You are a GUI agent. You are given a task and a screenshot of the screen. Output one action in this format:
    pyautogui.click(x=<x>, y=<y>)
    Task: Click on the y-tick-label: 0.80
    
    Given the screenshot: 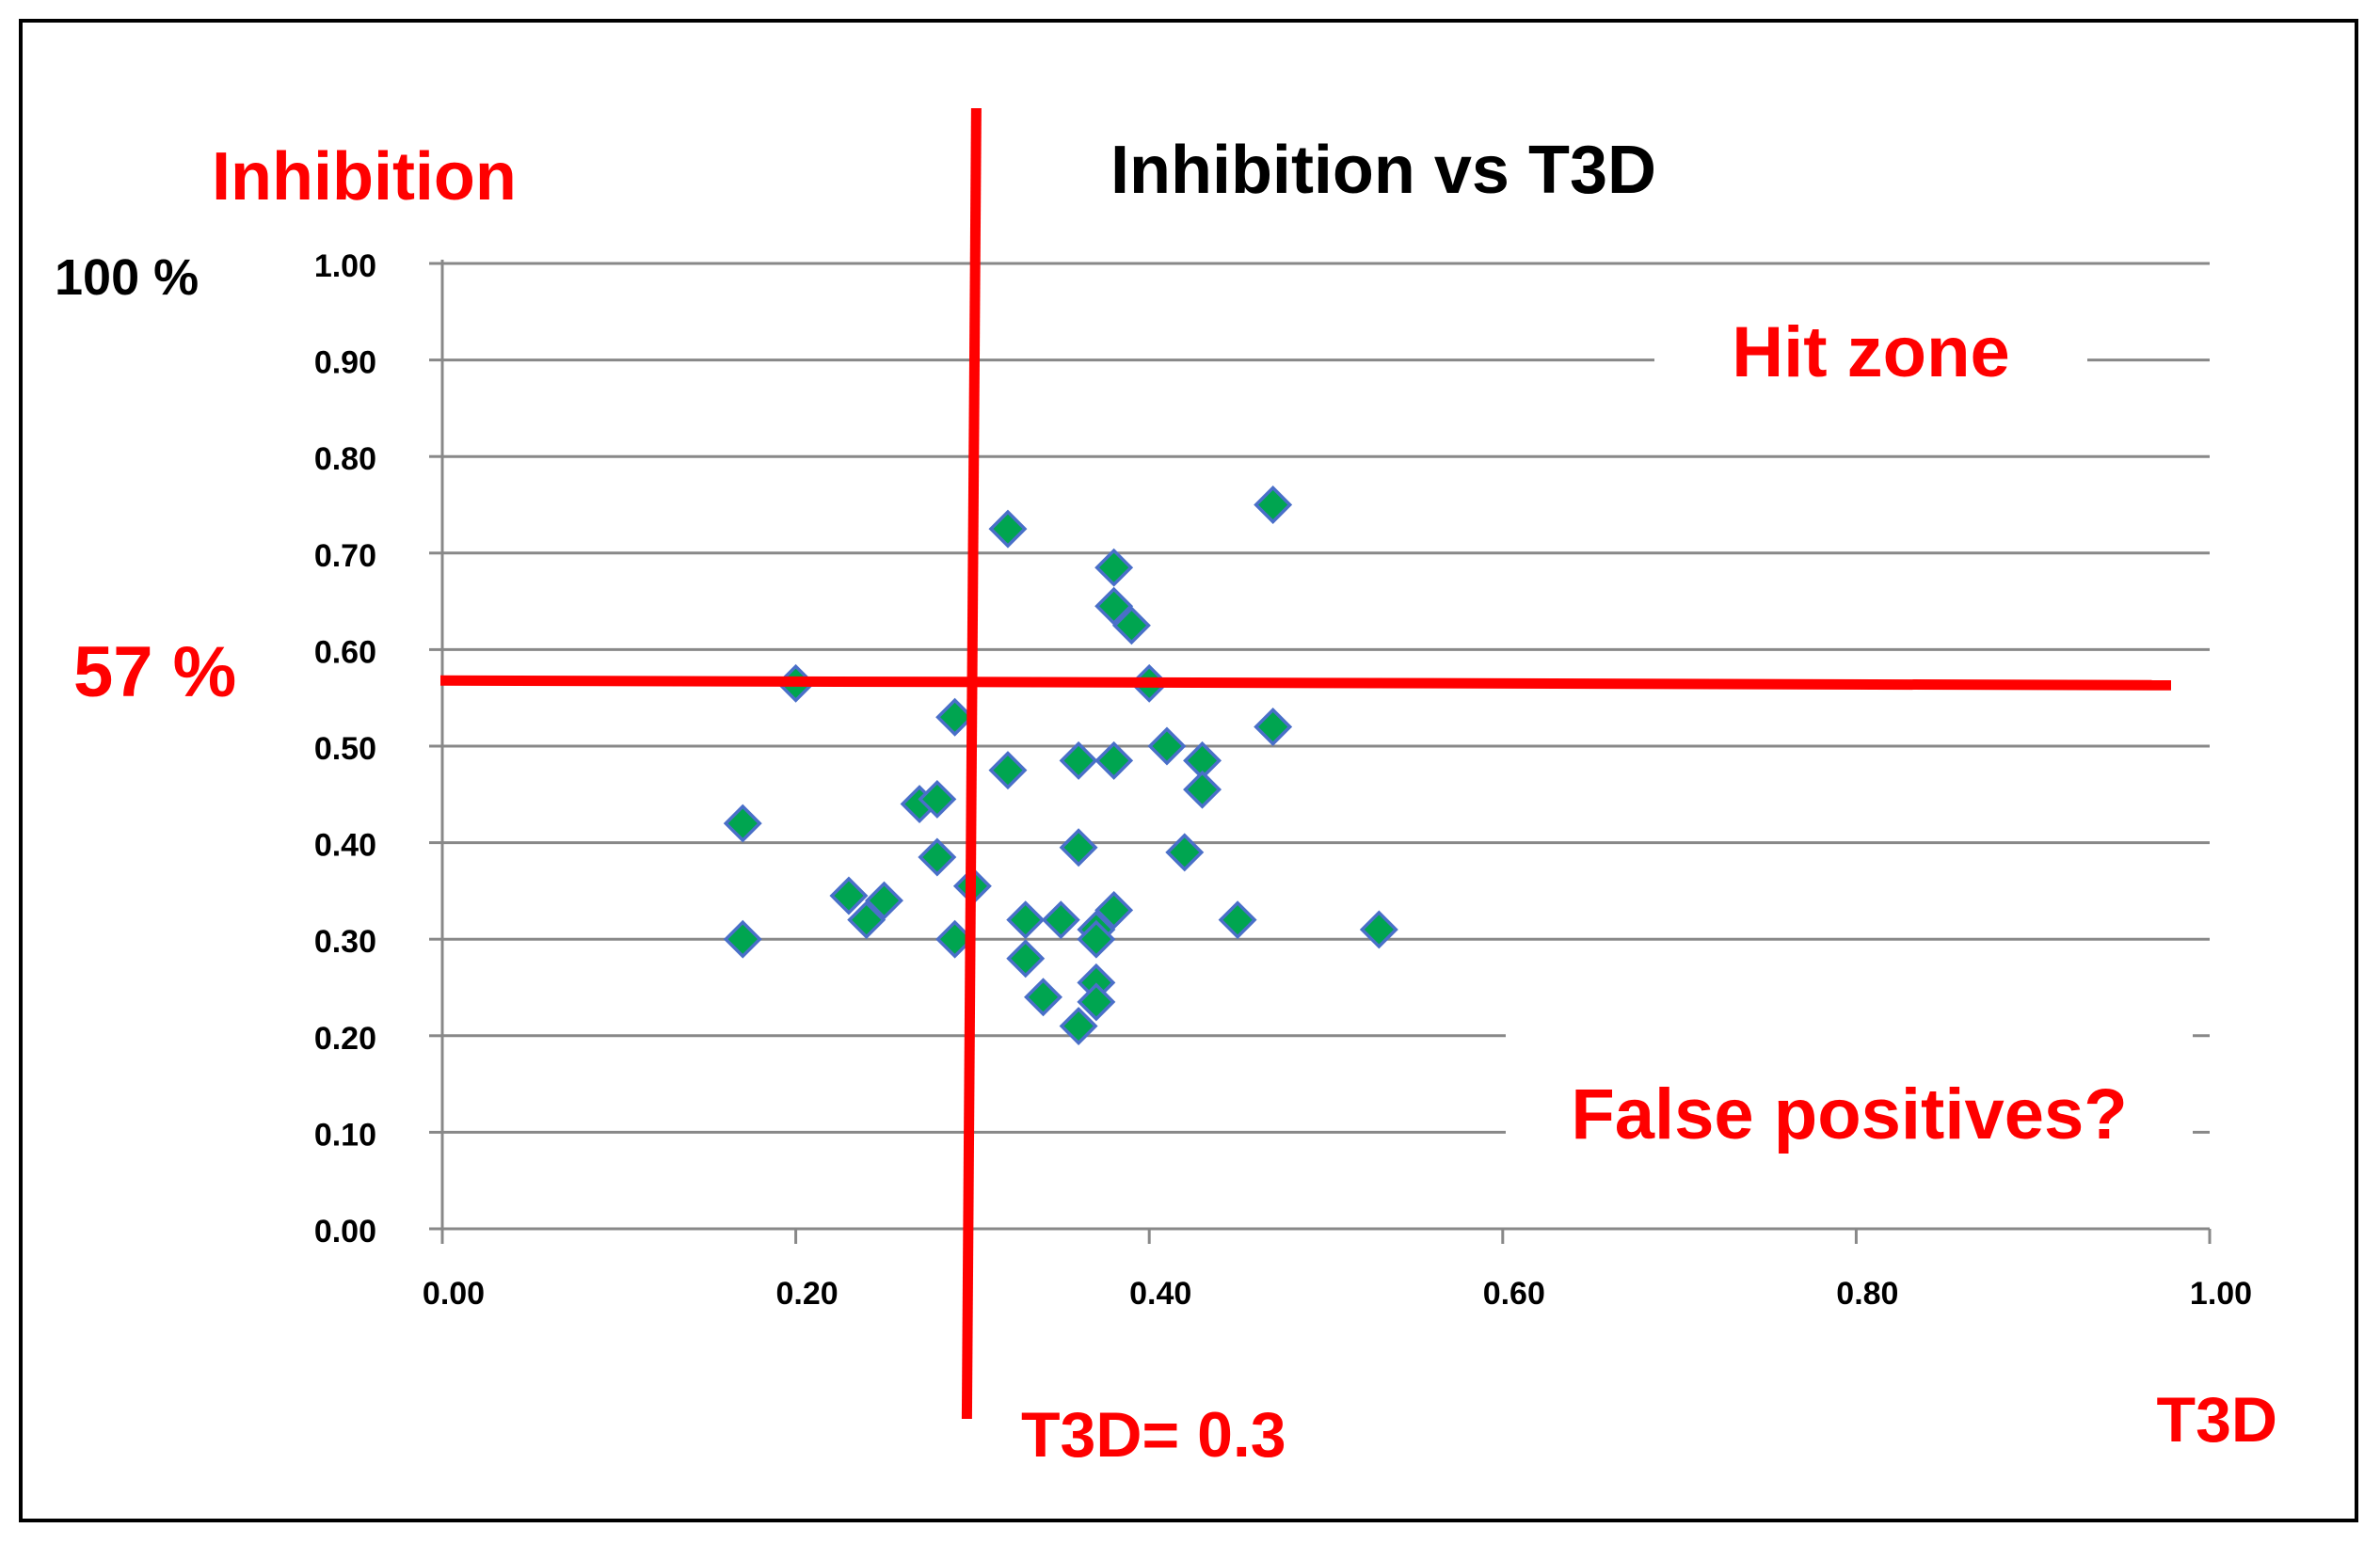 What is the action you would take?
    pyautogui.click(x=345, y=459)
    